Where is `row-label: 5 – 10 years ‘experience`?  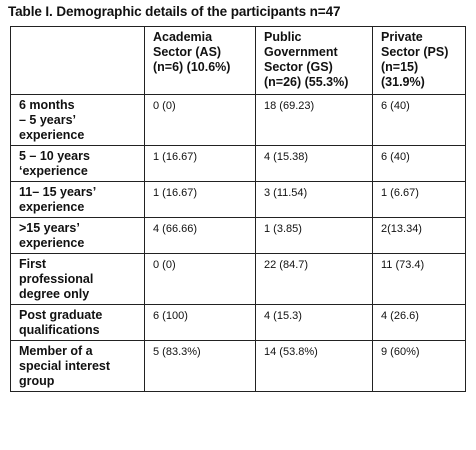 row-label: 5 – 10 years ‘experience is located at coordinates (77, 163).